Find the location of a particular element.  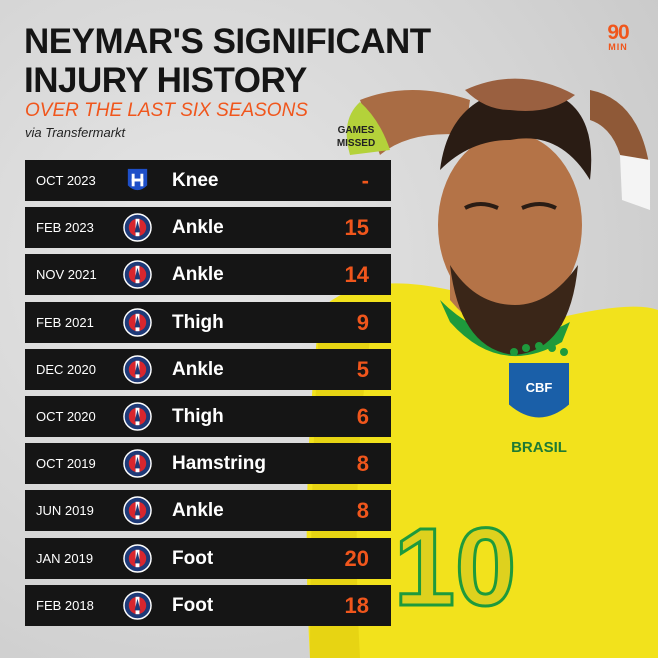

jersey-country-text: BRASIL is located at coordinates (539, 447).